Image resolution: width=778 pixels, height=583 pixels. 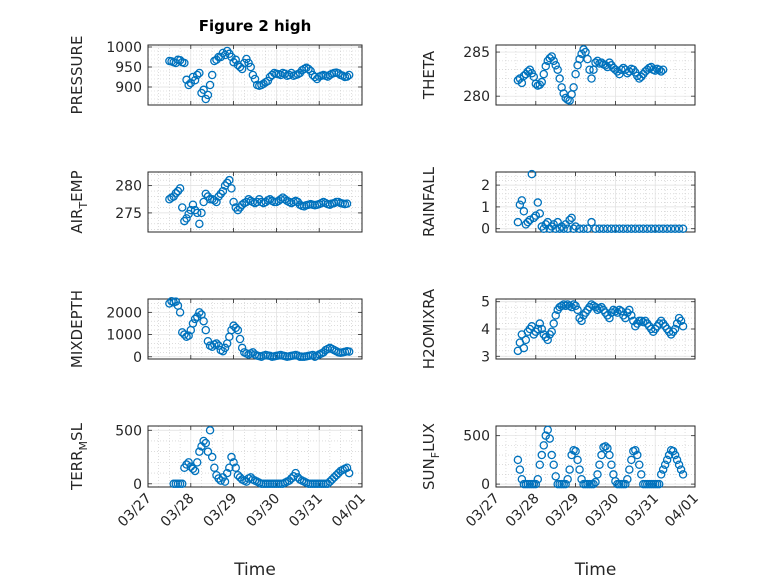 What do you see at coordinates (485, 208) in the screenshot?
I see `ytick-label: 1` at bounding box center [485, 208].